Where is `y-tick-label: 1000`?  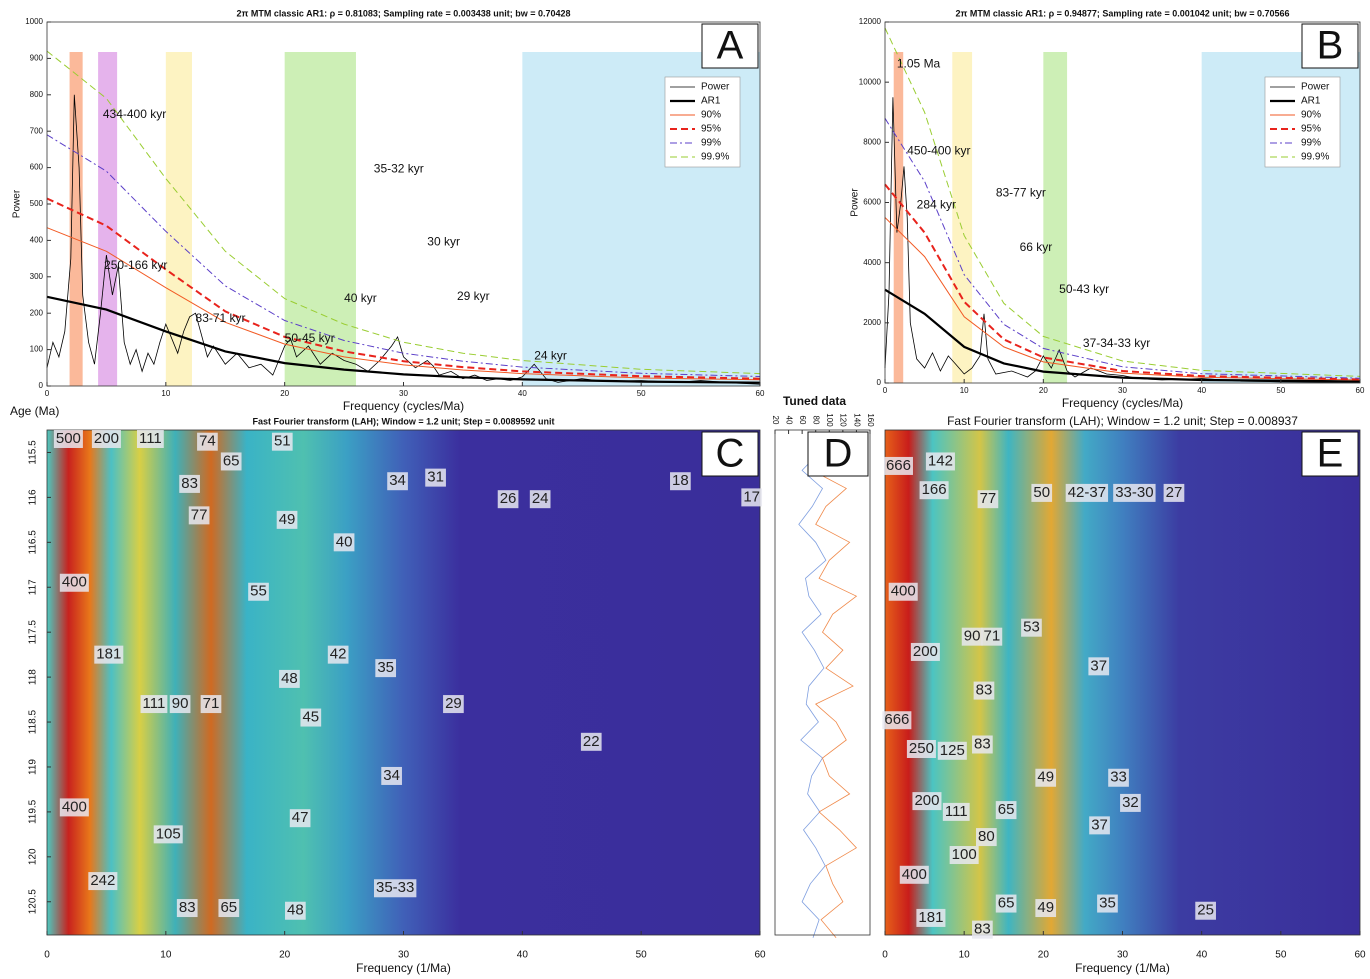
y-tick-label: 1000 is located at coordinates (34, 21).